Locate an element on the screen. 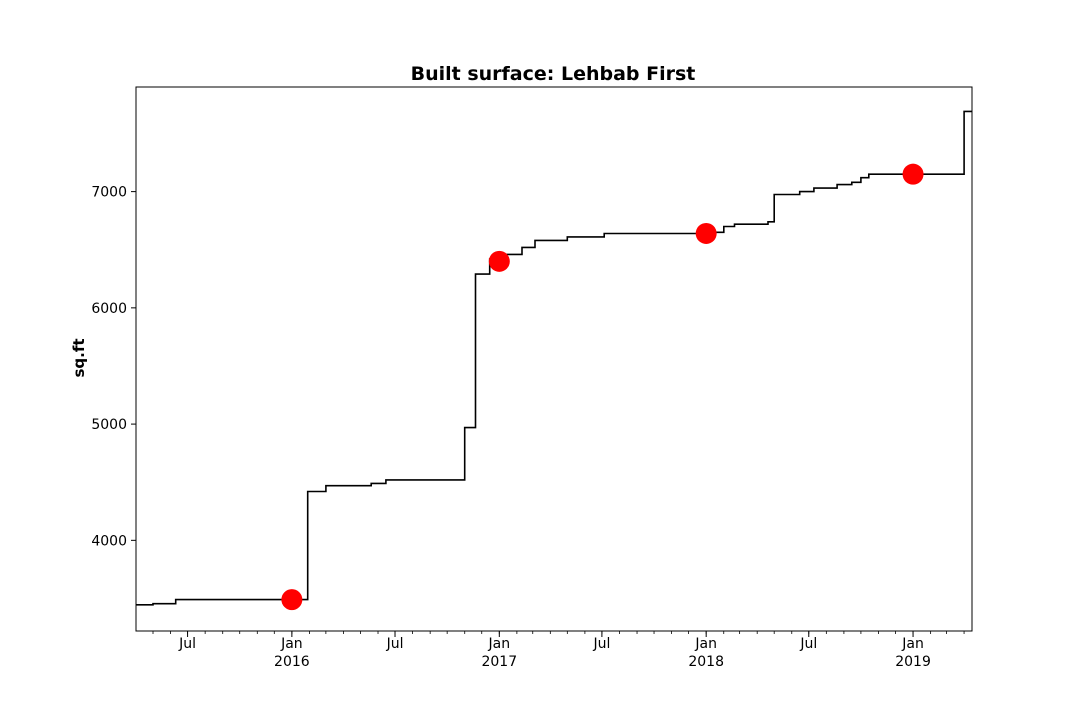 The width and height of the screenshot is (1080, 720). y-tick-label-3: 7000 is located at coordinates (109, 193).